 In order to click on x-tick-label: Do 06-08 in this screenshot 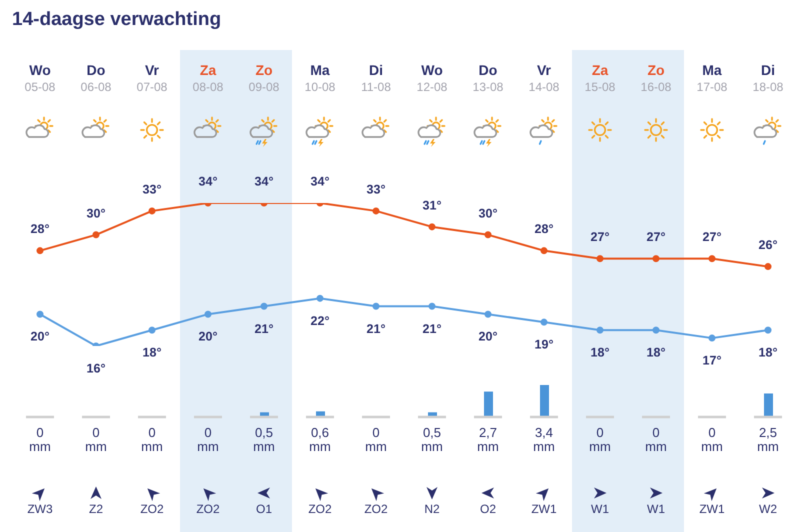, I will do `click(96, 78)`.